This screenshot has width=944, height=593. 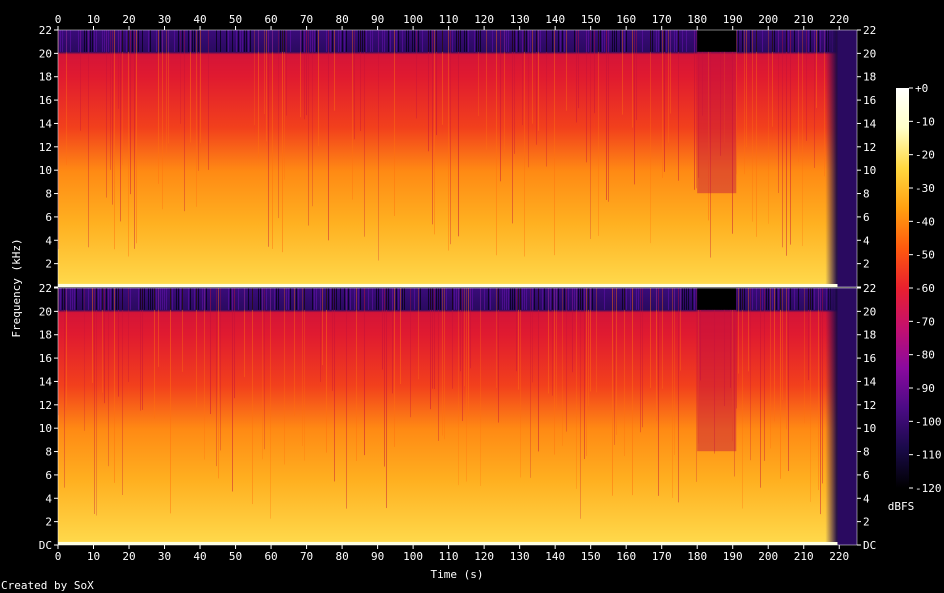 I want to click on x-tick-label-top: 150, so click(x=591, y=19).